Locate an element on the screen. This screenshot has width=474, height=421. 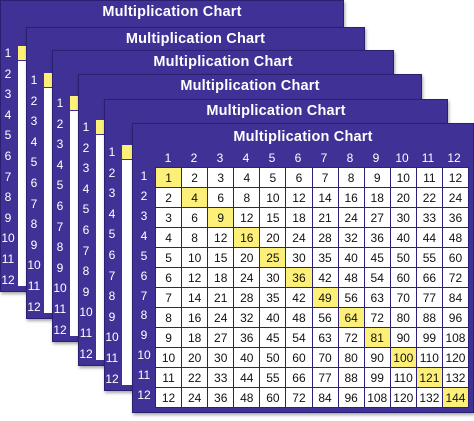
product-cell: 55 is located at coordinates (429, 257).